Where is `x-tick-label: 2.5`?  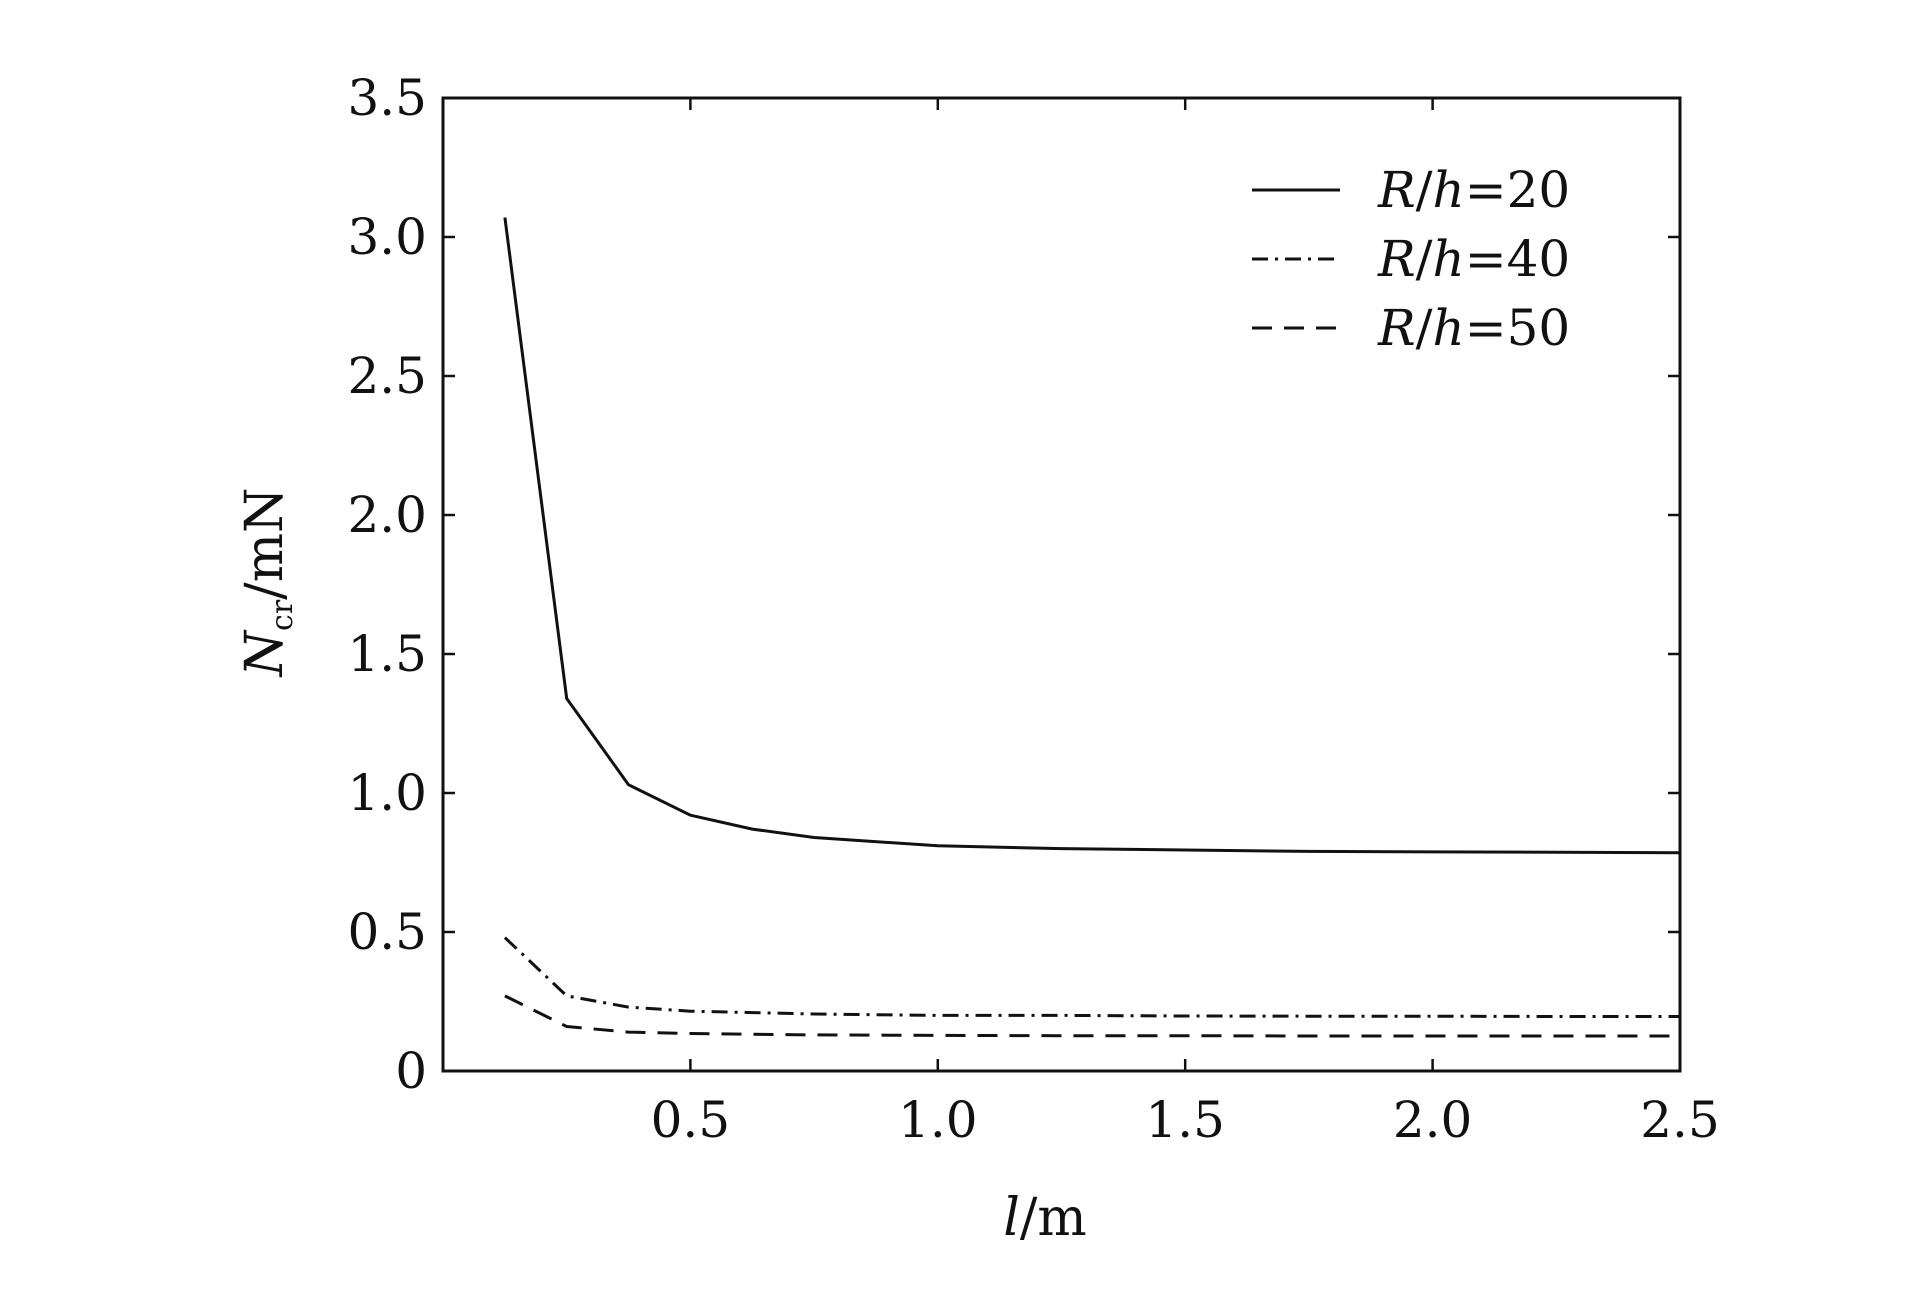
x-tick-label: 2.5 is located at coordinates (1680, 1120).